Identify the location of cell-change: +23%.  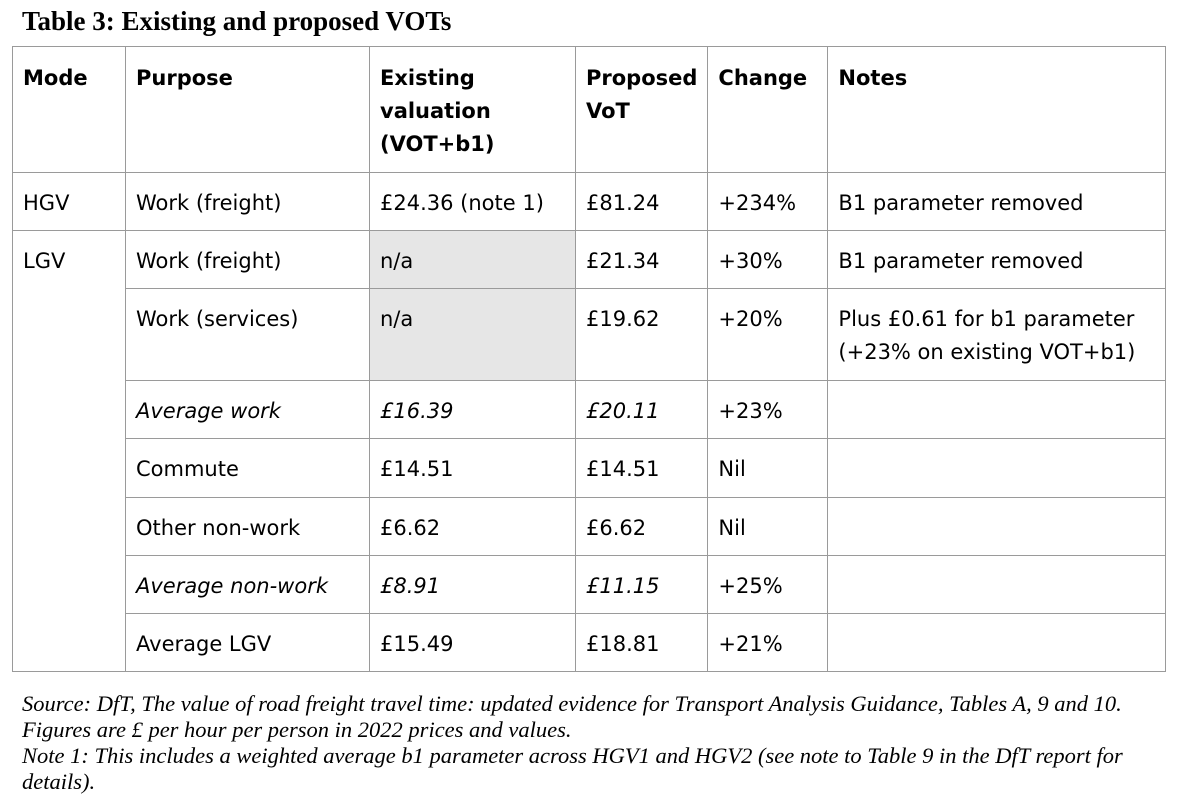
(768, 409).